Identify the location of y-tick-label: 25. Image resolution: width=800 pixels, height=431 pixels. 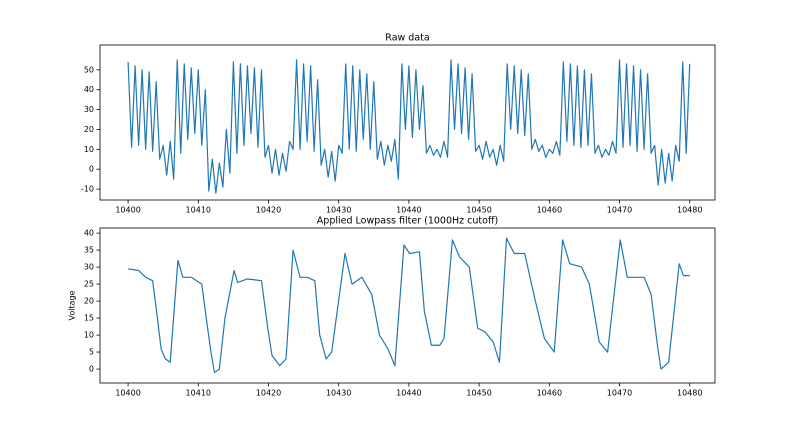
(89, 284).